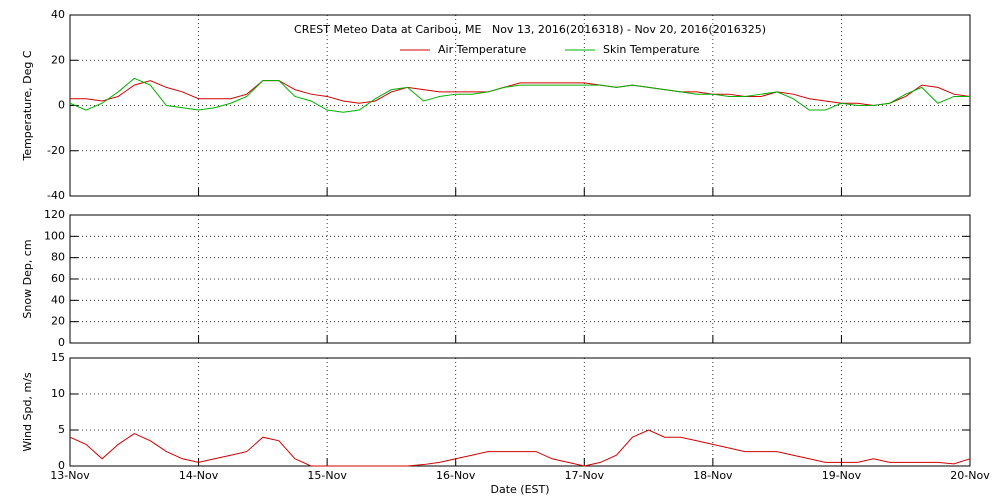 This screenshot has height=500, width=1000. Describe the element at coordinates (456, 475) in the screenshot. I see `x-tick-label: 16-Nov` at that location.